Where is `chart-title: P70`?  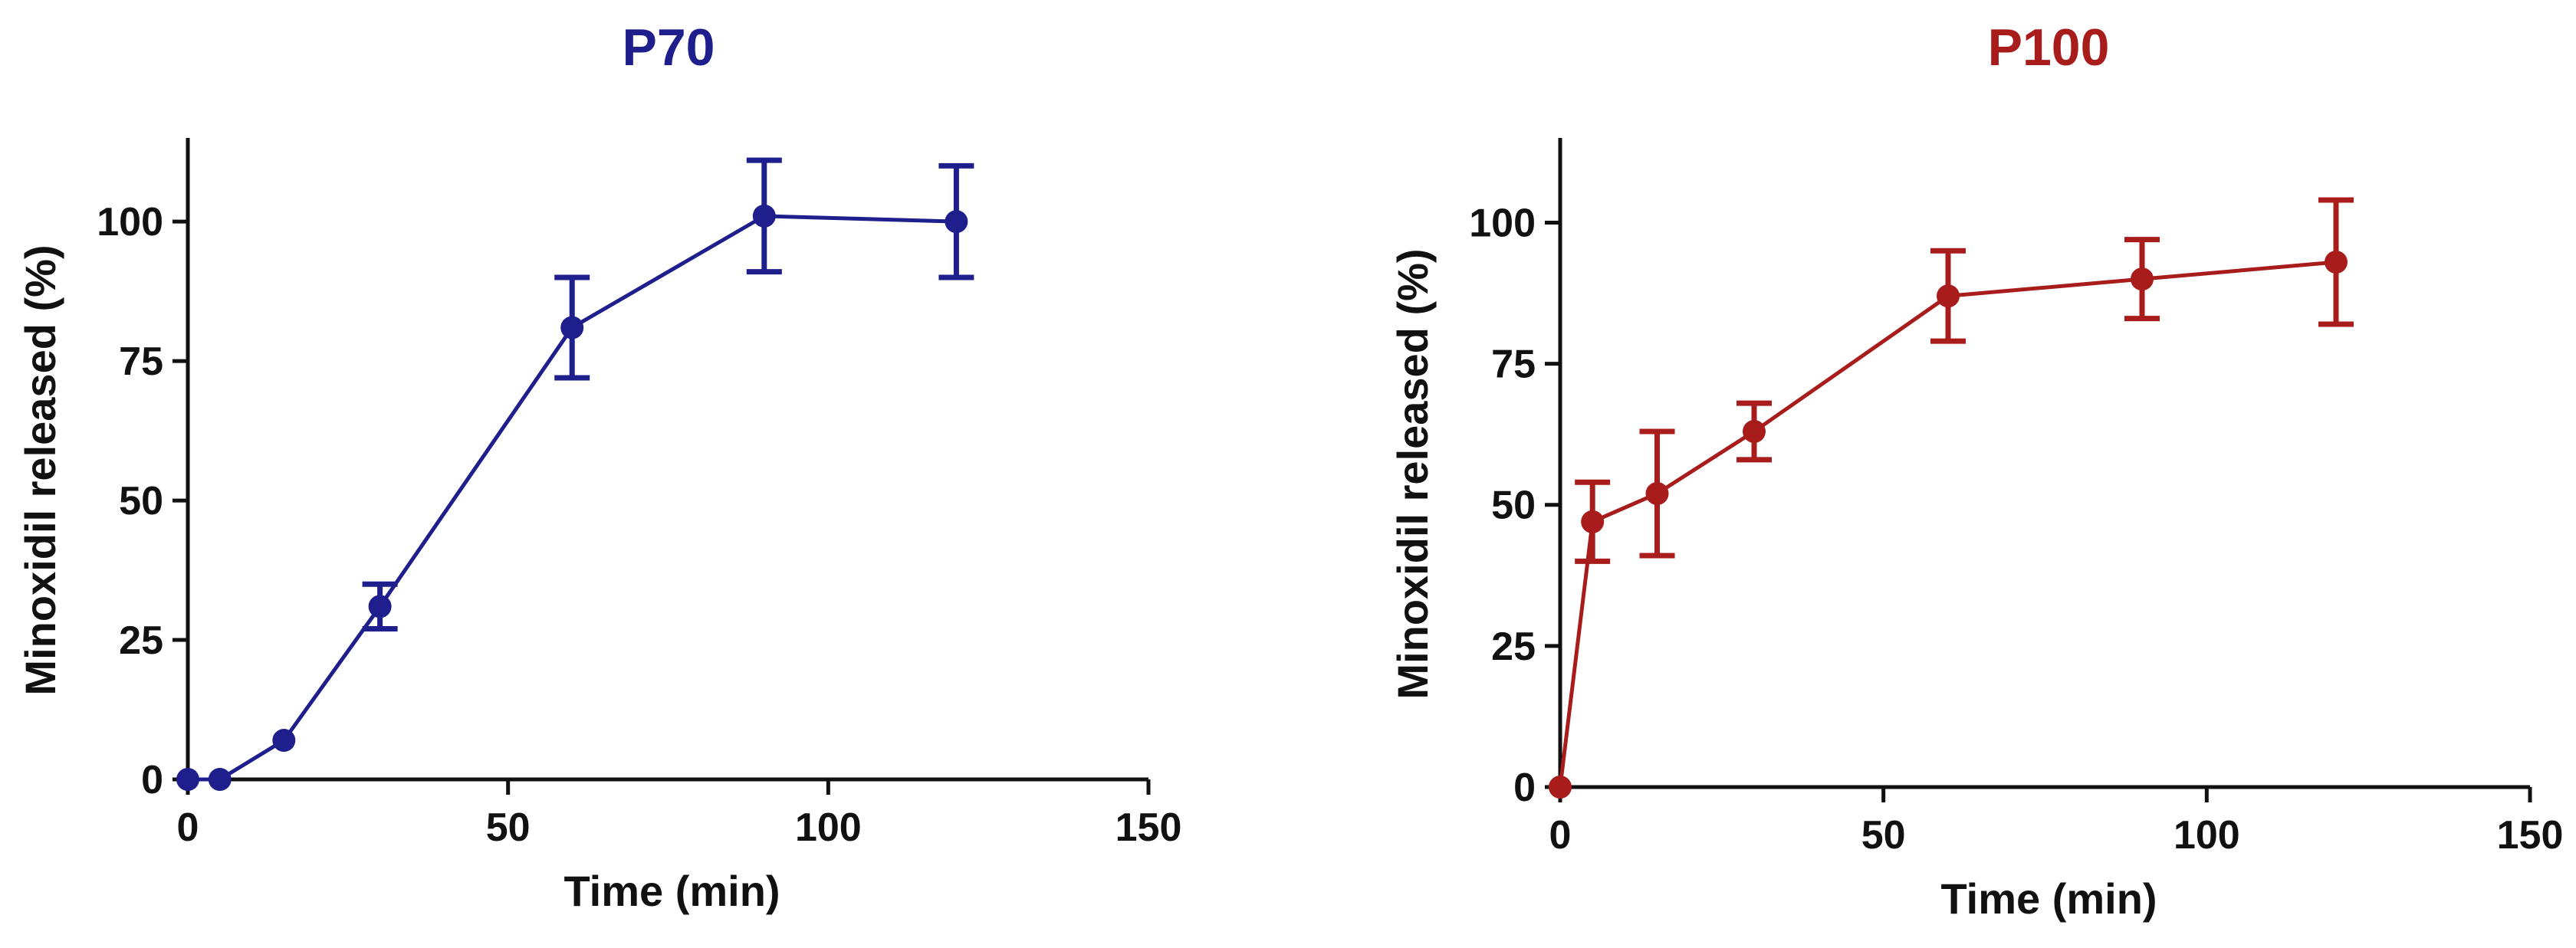
chart-title: P70 is located at coordinates (669, 47).